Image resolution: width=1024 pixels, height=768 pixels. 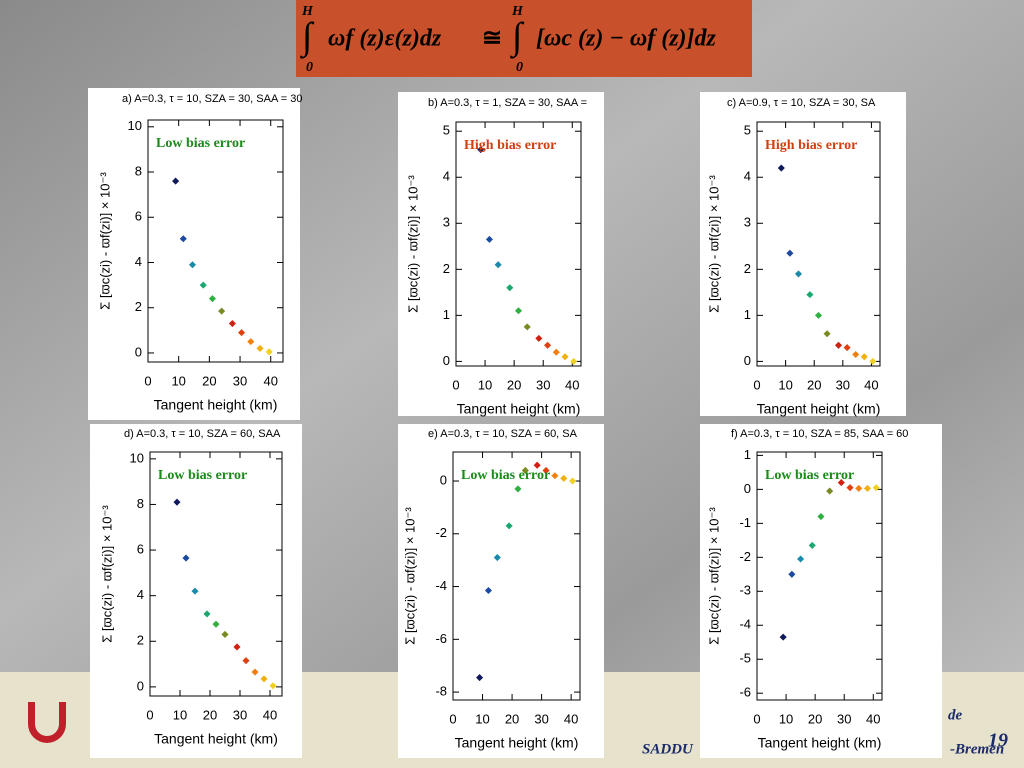 What do you see at coordinates (747, 130) in the screenshot?
I see `y-tick-label: 5` at bounding box center [747, 130].